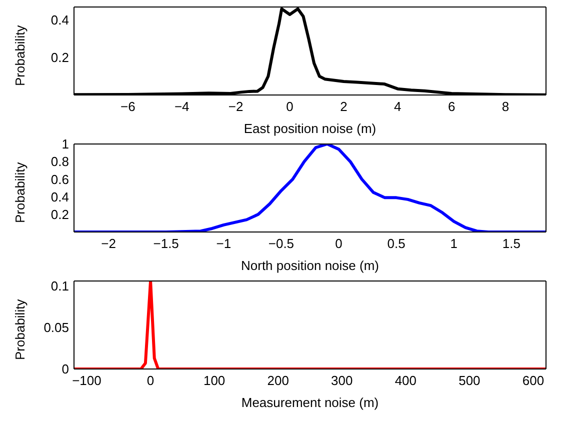 Image resolution: width=563 pixels, height=428 pixels. Describe the element at coordinates (281, 244) in the screenshot. I see `x-tick-label: −0.5` at that location.